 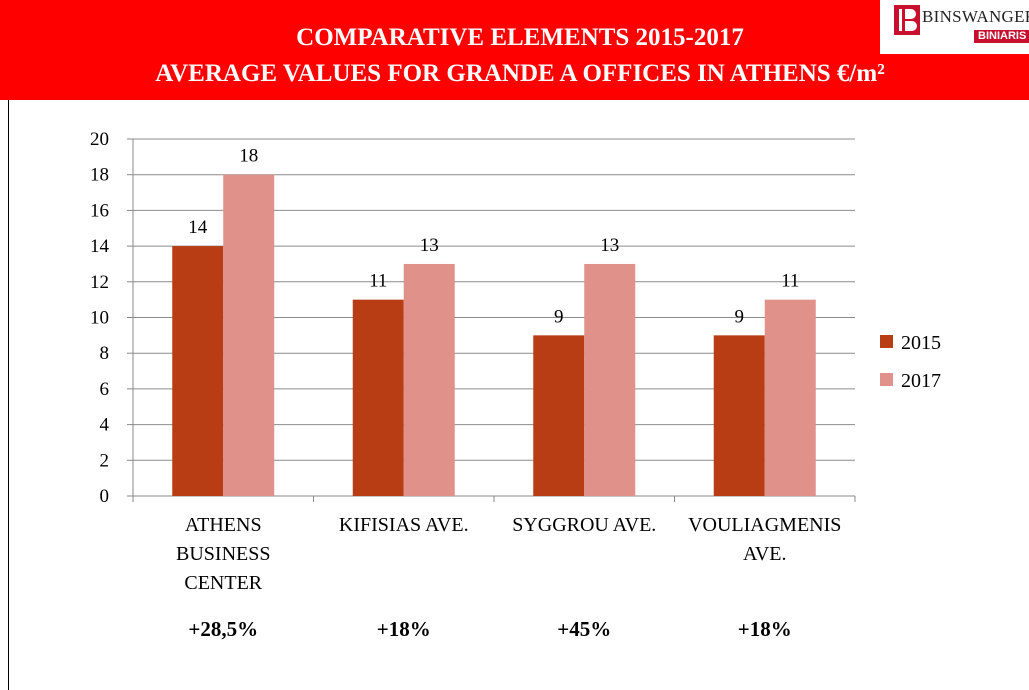 I want to click on title-banner, so click(x=514, y=50).